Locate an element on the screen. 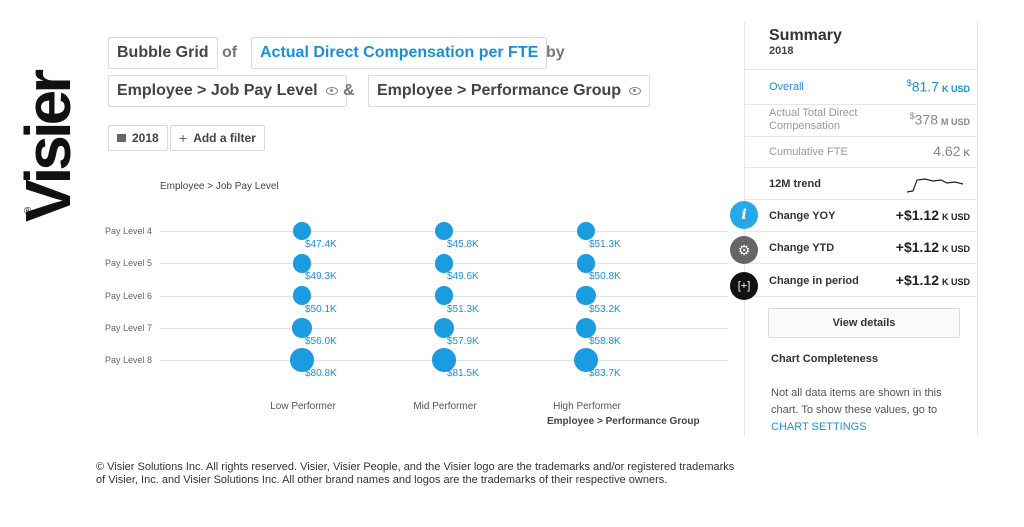  connector-of: of is located at coordinates (230, 52).